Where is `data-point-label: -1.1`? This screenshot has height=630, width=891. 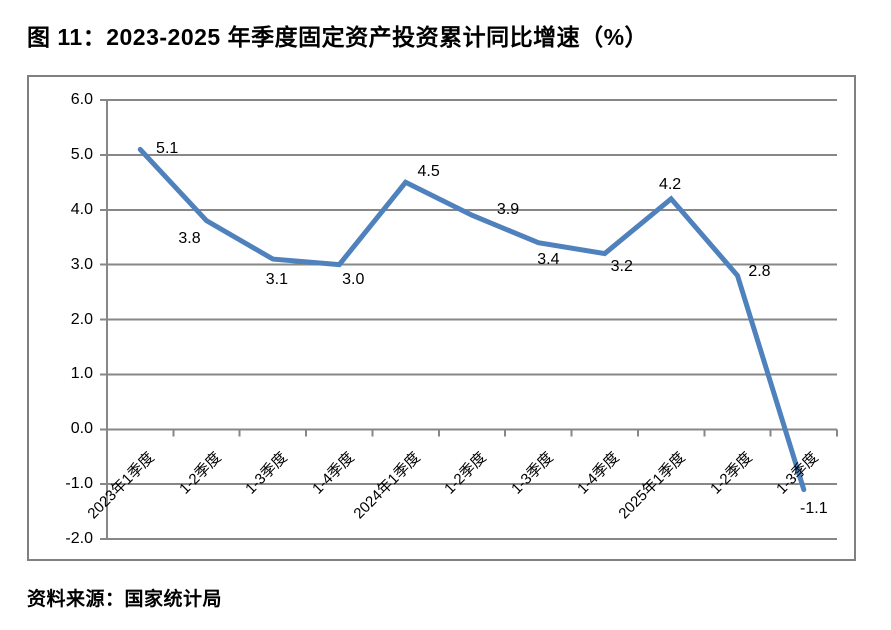 data-point-label: -1.1 is located at coordinates (814, 508).